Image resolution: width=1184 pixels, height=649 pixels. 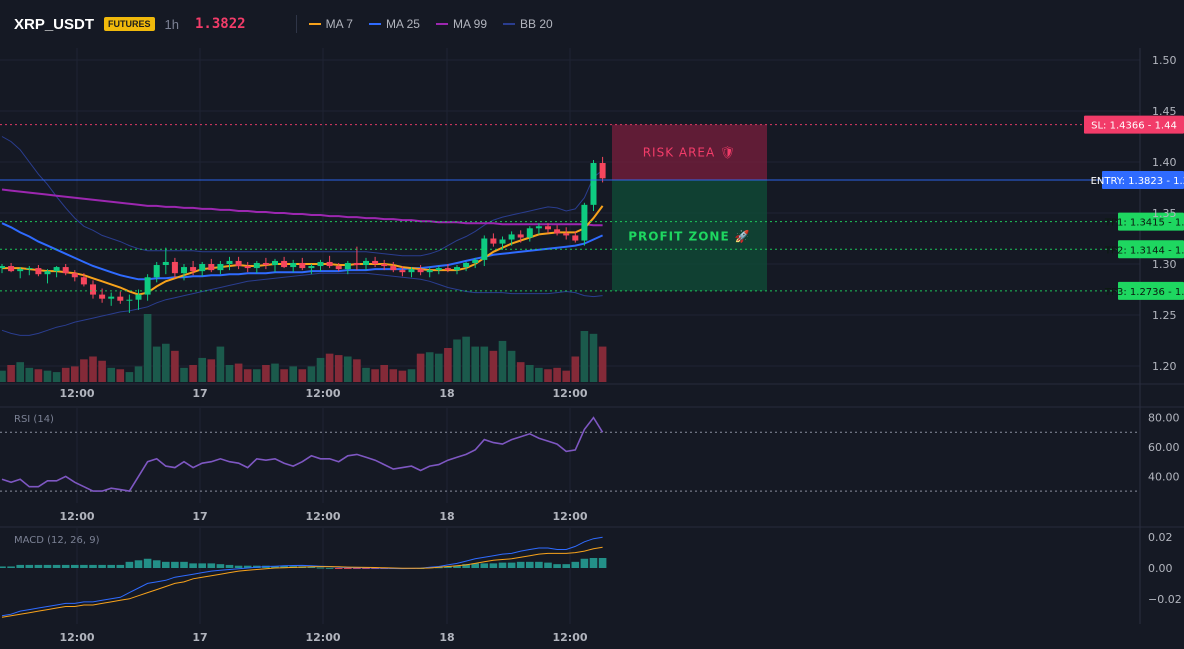 I want to click on trade-zones: RISK AREA 🛡 PROFIT ZONE 🚀, so click(x=689, y=207).